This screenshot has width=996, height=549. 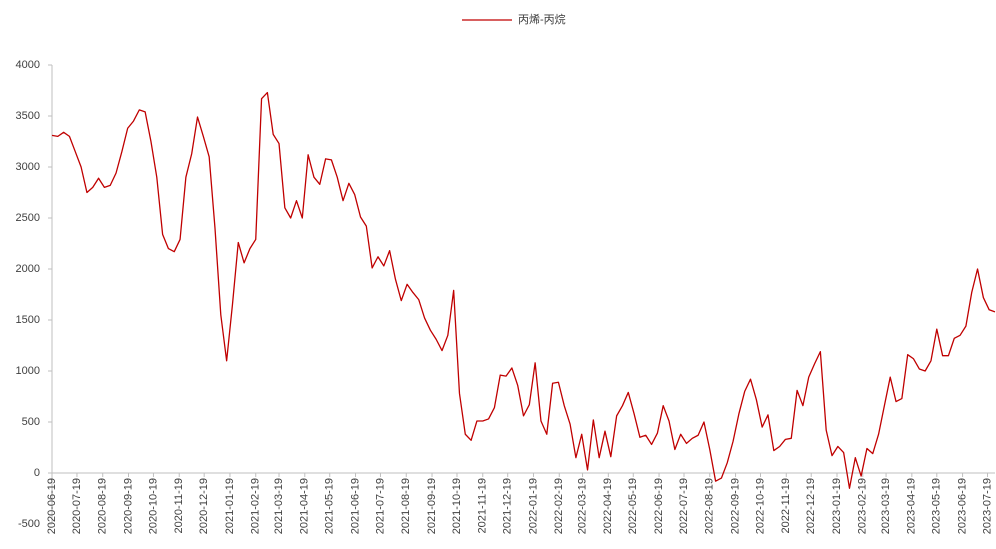 What do you see at coordinates (962, 506) in the screenshot?
I see `x-tick-label: 2023-06-19` at bounding box center [962, 506].